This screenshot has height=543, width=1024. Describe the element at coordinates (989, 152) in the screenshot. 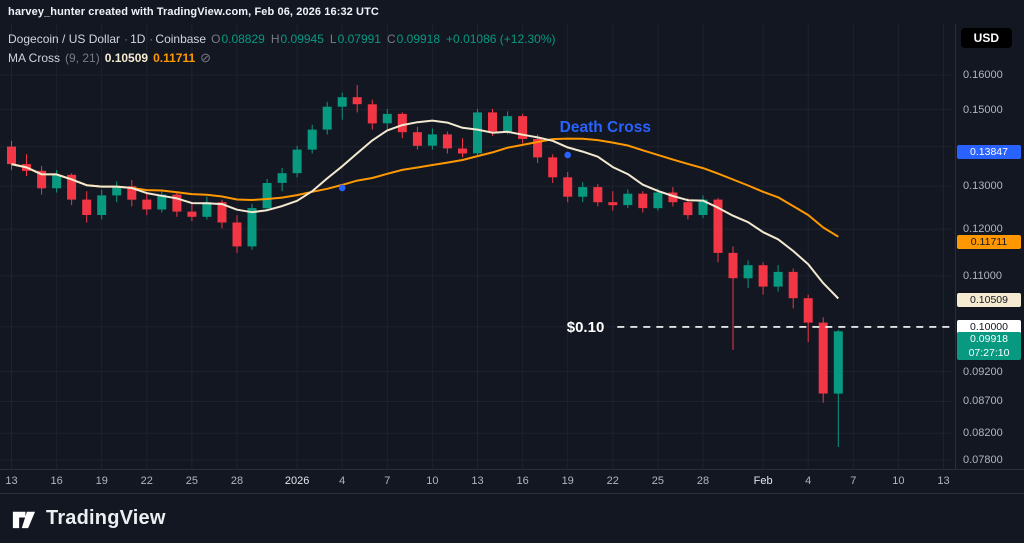

I see `price-badge: 0.13847` at that location.